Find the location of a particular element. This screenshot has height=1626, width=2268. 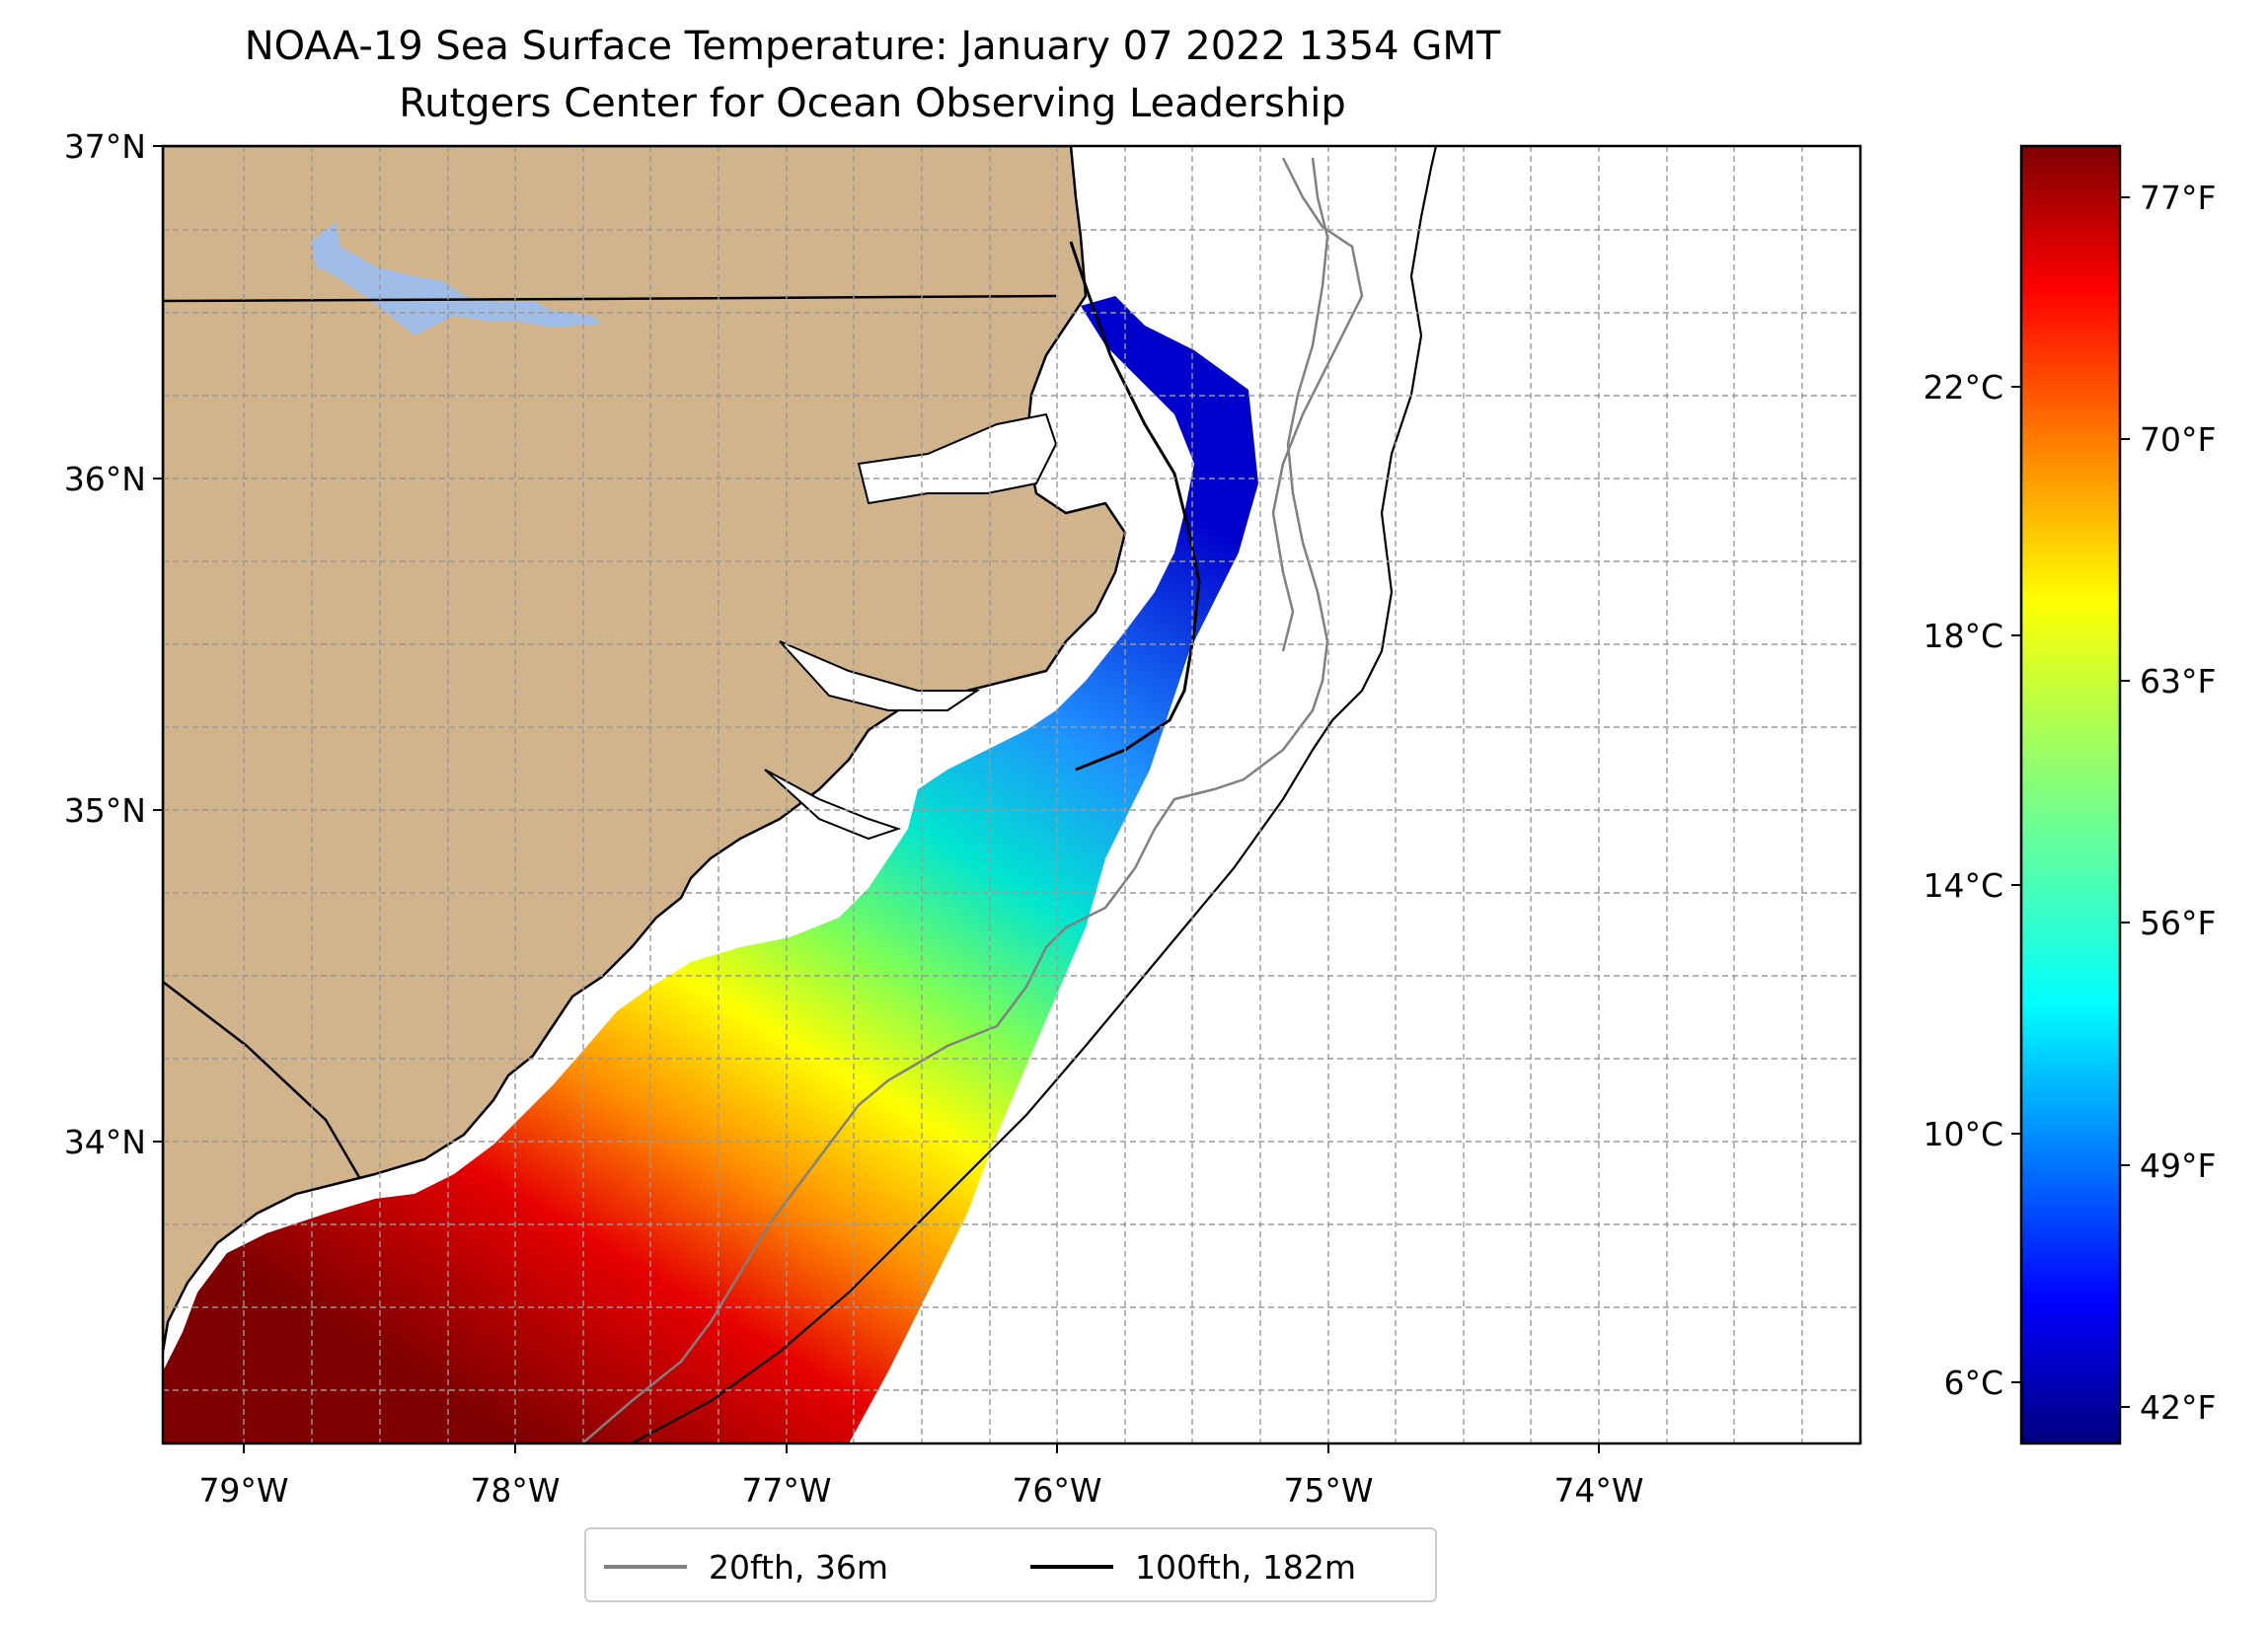

colorbar-label-56f: 56°F is located at coordinates (2178, 923).